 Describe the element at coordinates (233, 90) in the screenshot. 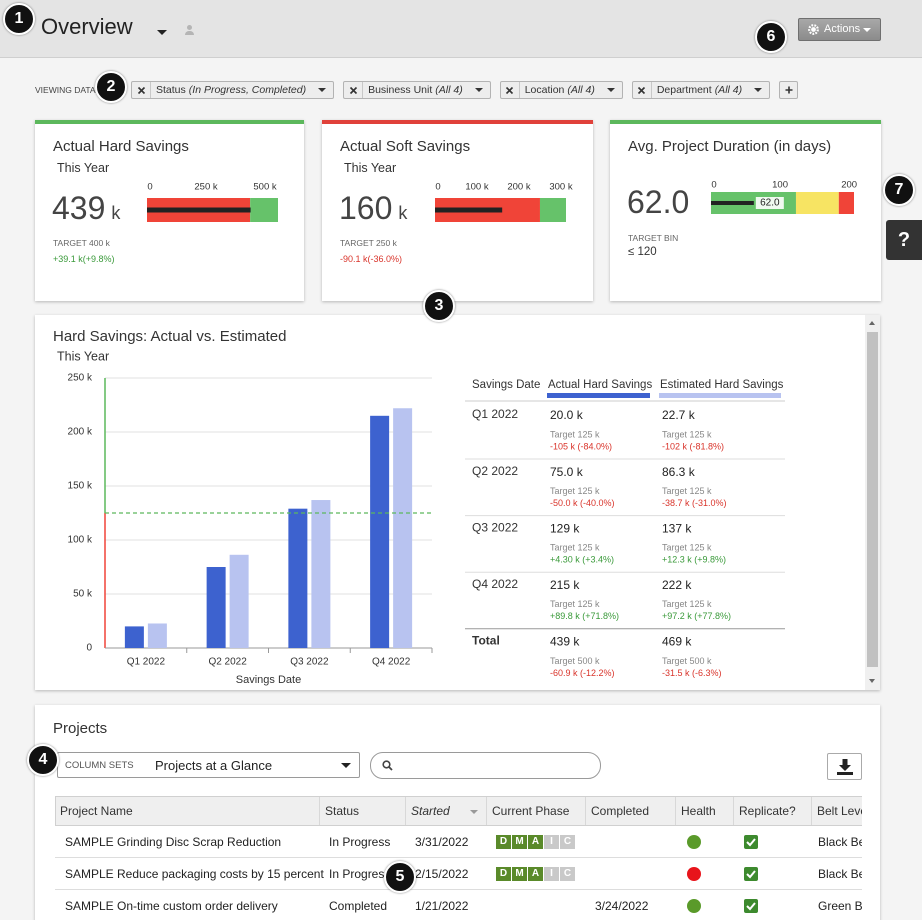

I see `filter-chip: Status (In Progress, Completed)` at that location.